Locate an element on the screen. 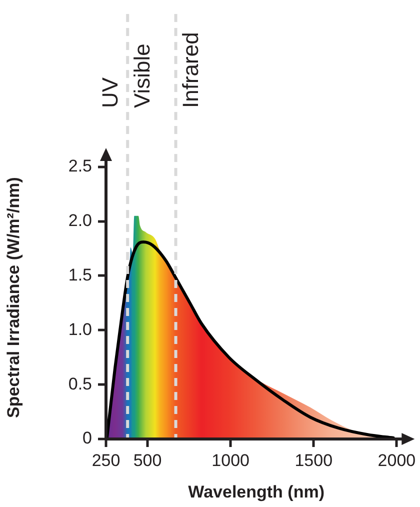 The height and width of the screenshot is (507, 420). y-tick-label: 2.0 is located at coordinates (80, 220).